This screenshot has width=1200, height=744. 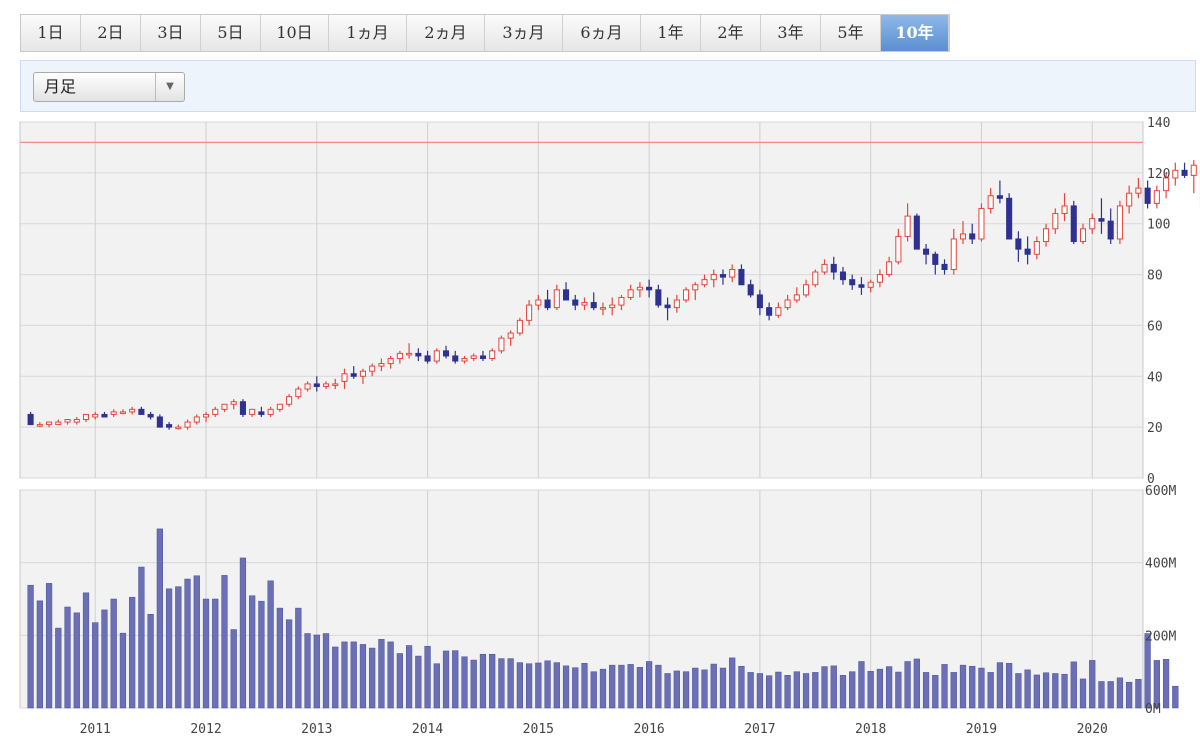 I want to click on tab-11: 3年, so click(x=791, y=33).